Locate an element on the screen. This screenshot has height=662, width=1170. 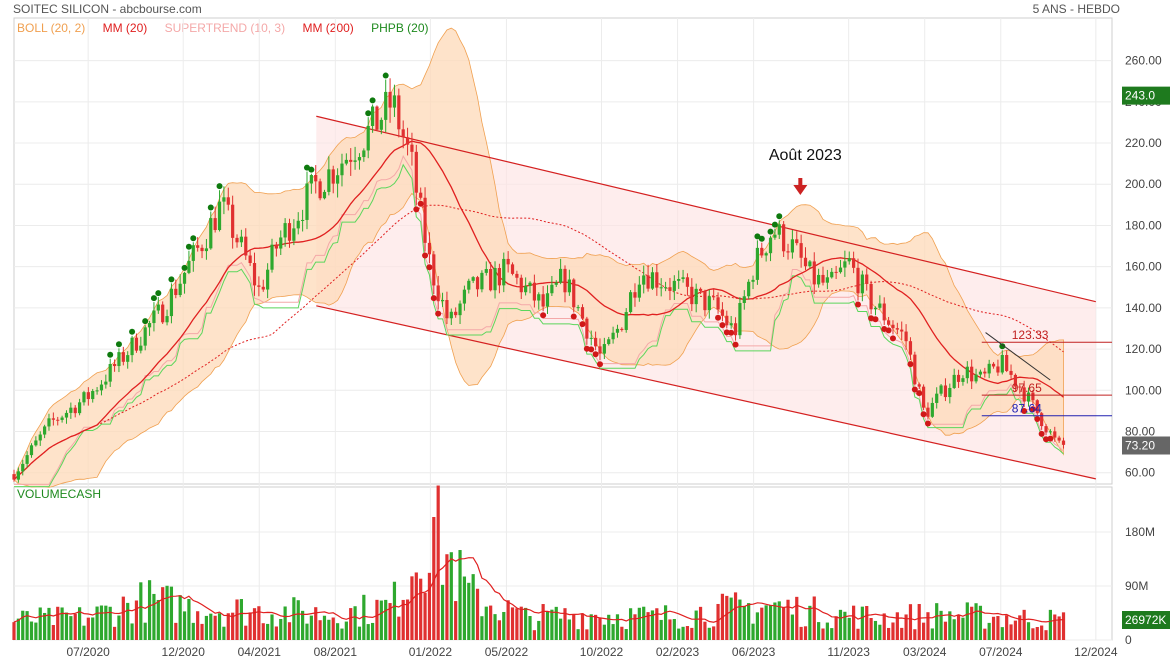
legend-supertrend: SUPERTREND (10, 3) is located at coordinates (225, 28).